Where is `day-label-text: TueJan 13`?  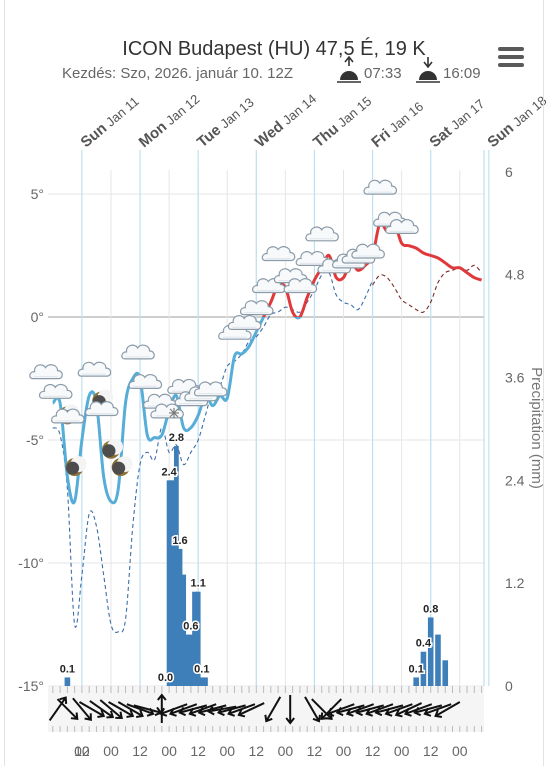 day-label-text: TueJan 13 is located at coordinates (225, 122).